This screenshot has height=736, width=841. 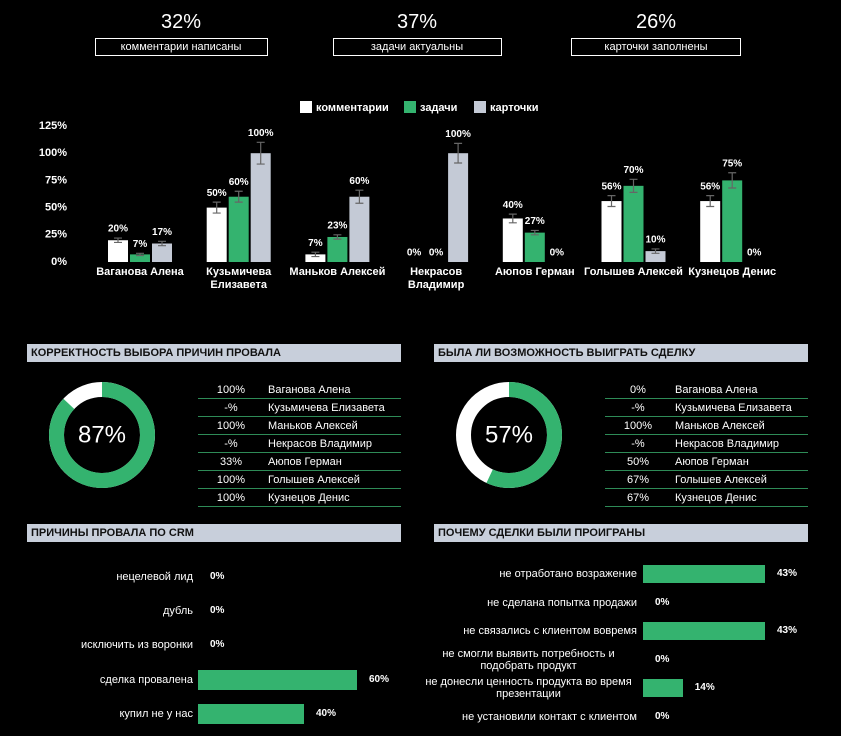 I want to click on value-label: 75%, so click(x=732, y=163).